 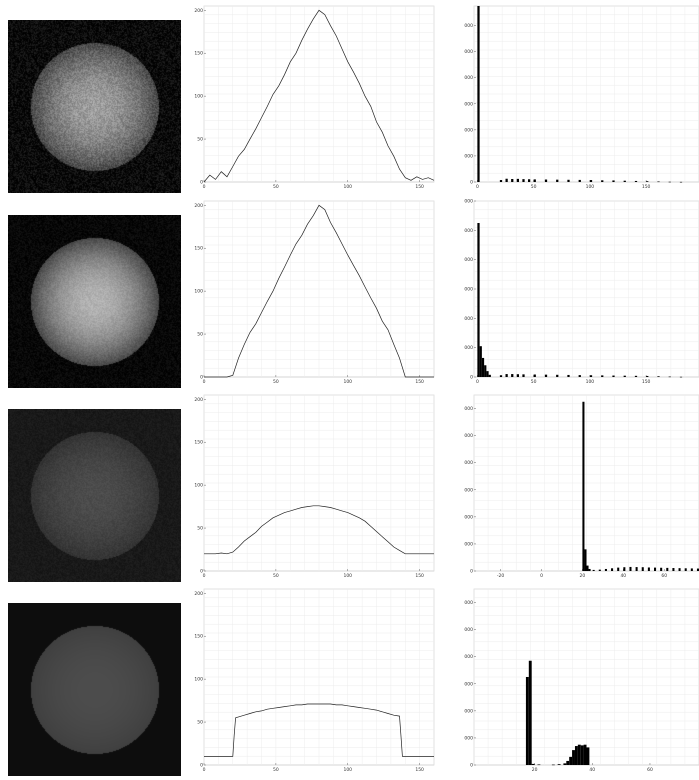 What do you see at coordinates (583, 576) in the screenshot?
I see `x-tick-label: 20` at bounding box center [583, 576].